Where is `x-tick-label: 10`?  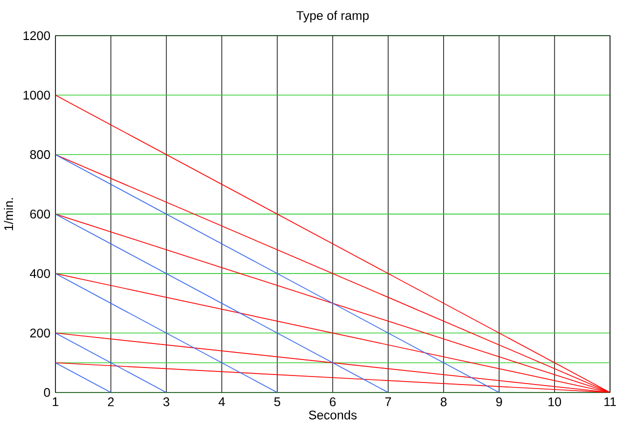
x-tick-label: 10 is located at coordinates (555, 401).